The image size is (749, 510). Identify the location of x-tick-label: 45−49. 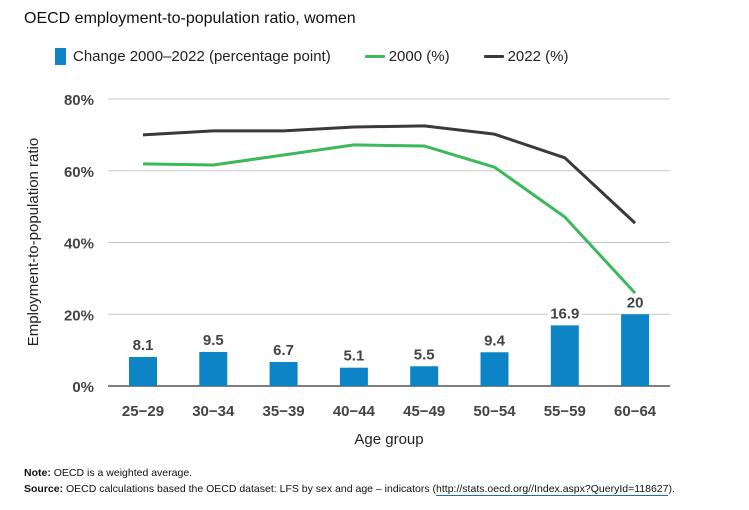
(424, 411).